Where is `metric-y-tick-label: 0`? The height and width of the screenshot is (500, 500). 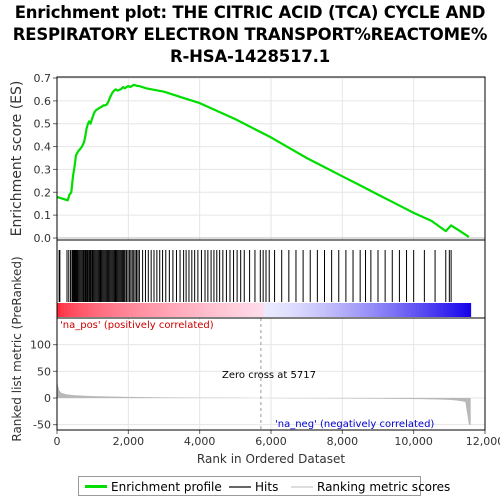
metric-y-tick-label: 0 is located at coordinates (47, 398).